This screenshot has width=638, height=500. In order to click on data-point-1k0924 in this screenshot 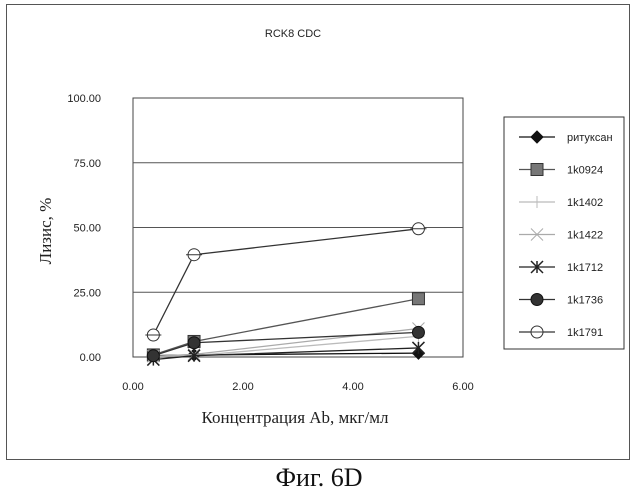, I will do `click(418, 299)`.